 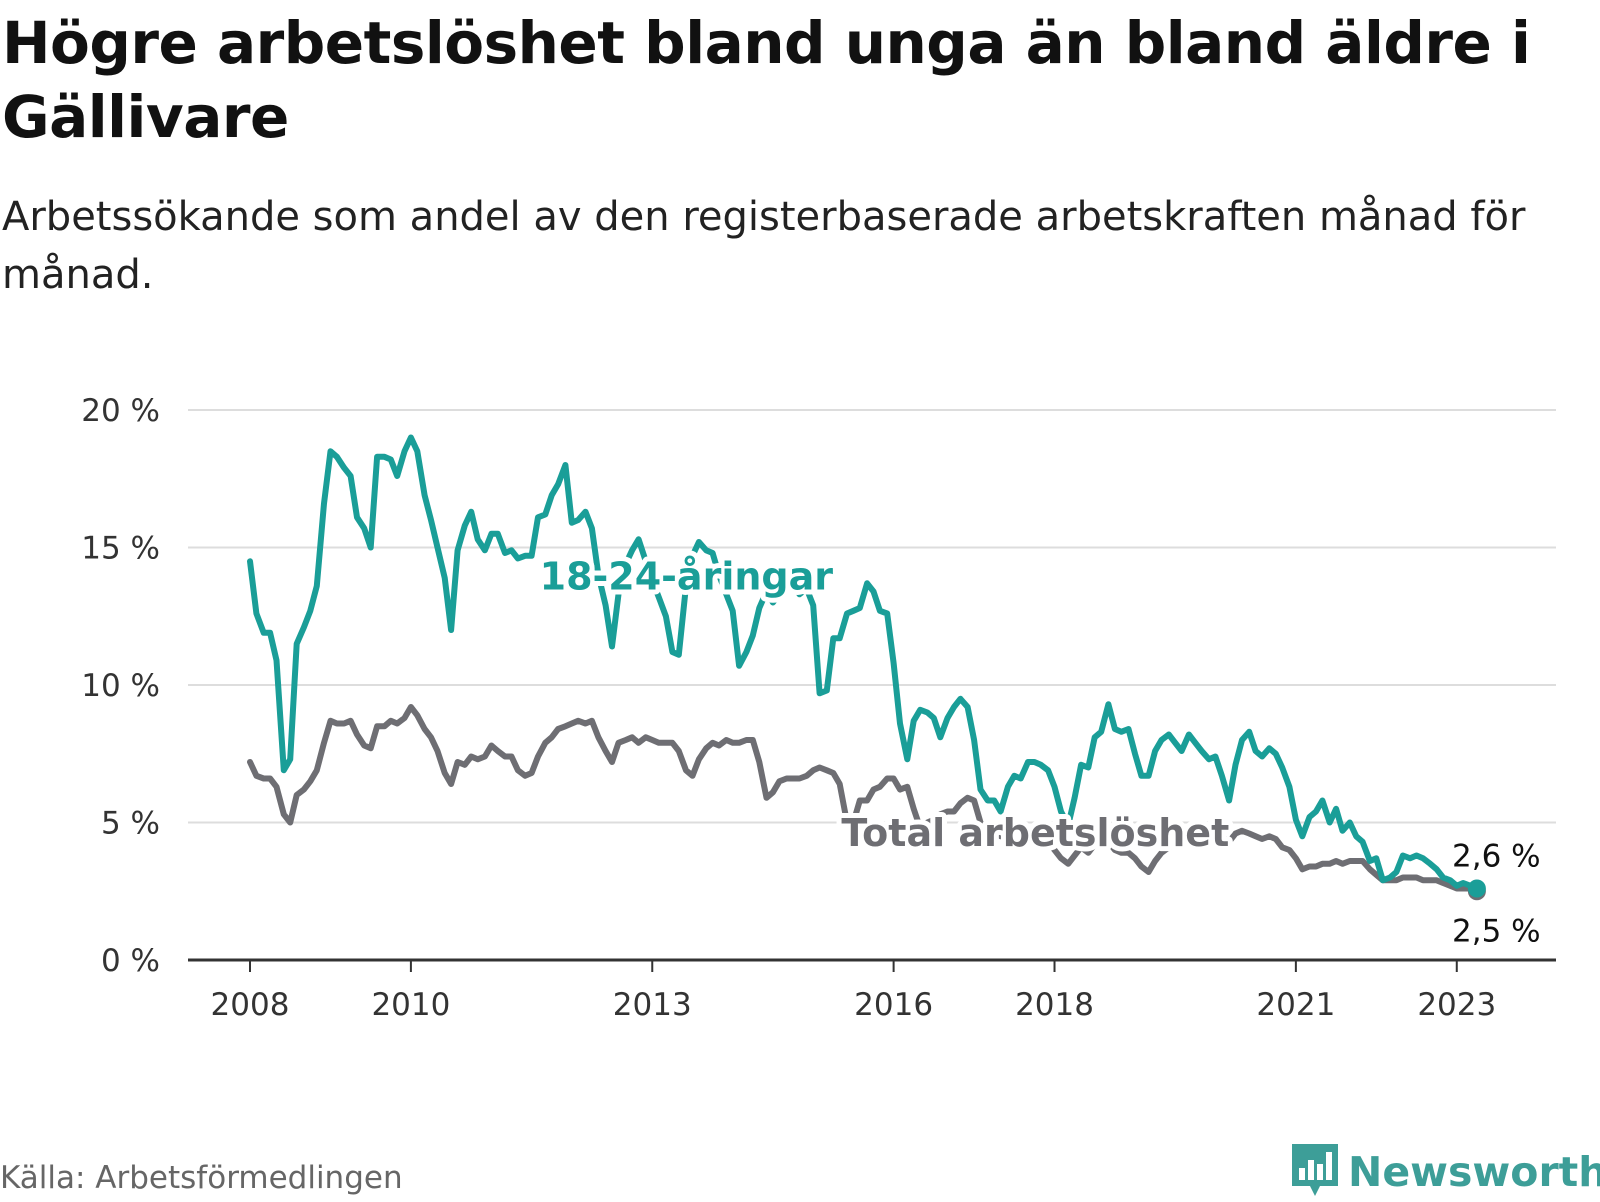 I want to click on brand-logo: Newsworthy, so click(x=1445, y=1172).